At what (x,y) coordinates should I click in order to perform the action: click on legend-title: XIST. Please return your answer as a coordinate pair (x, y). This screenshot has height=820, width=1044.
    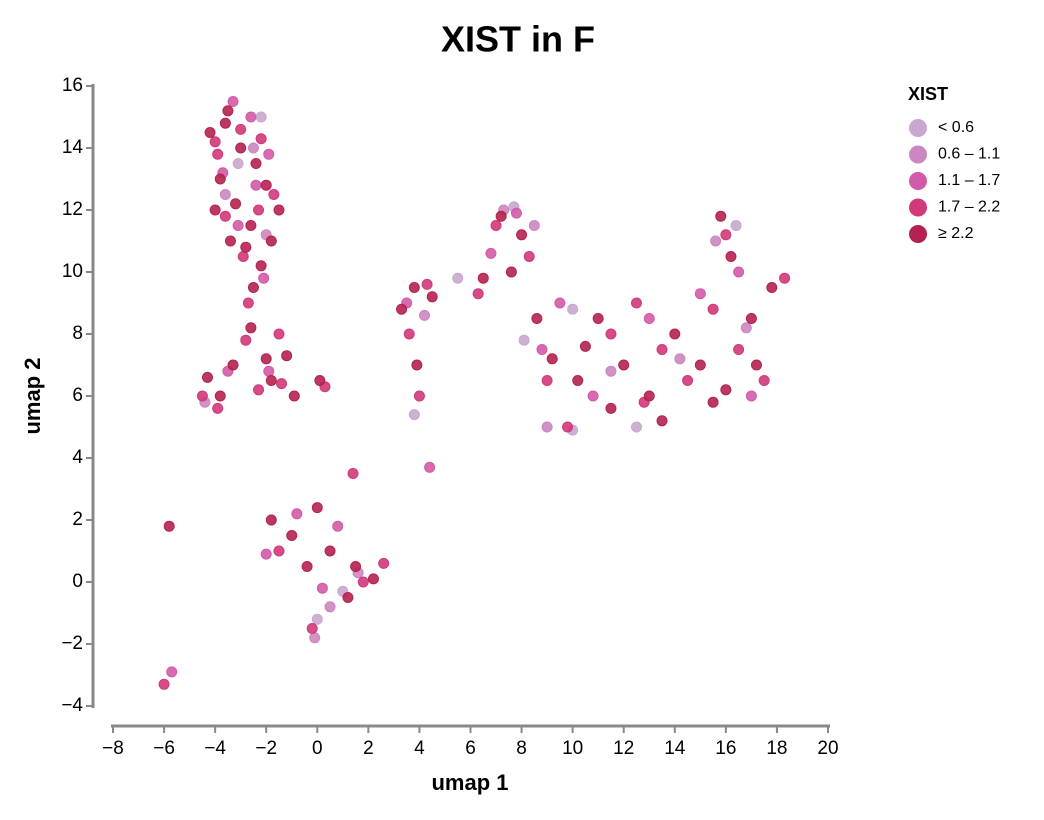
    Looking at the image, I should click on (928, 94).